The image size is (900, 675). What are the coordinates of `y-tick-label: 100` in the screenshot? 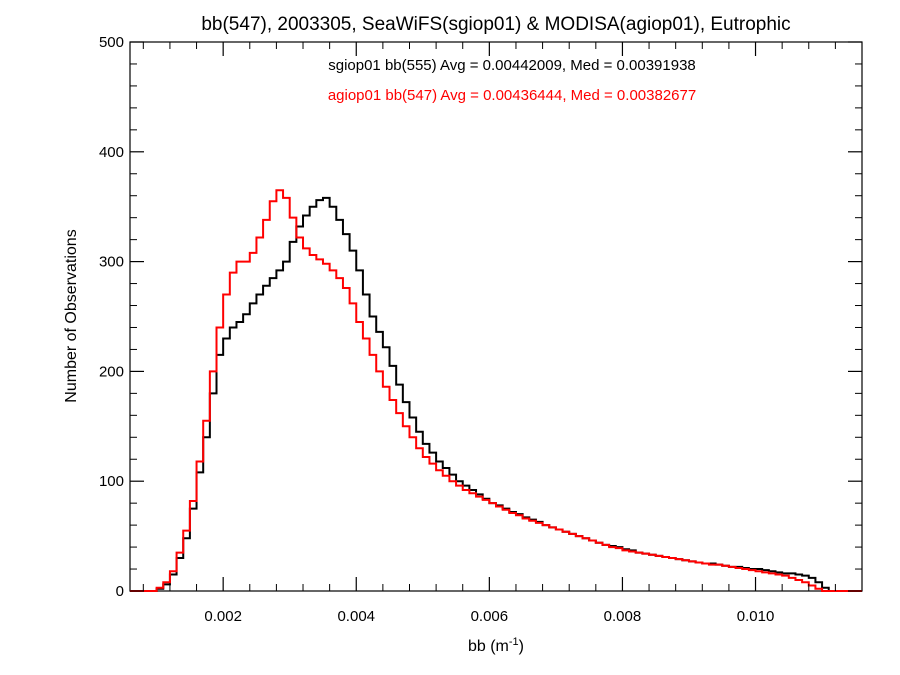 It's located at (111, 481).